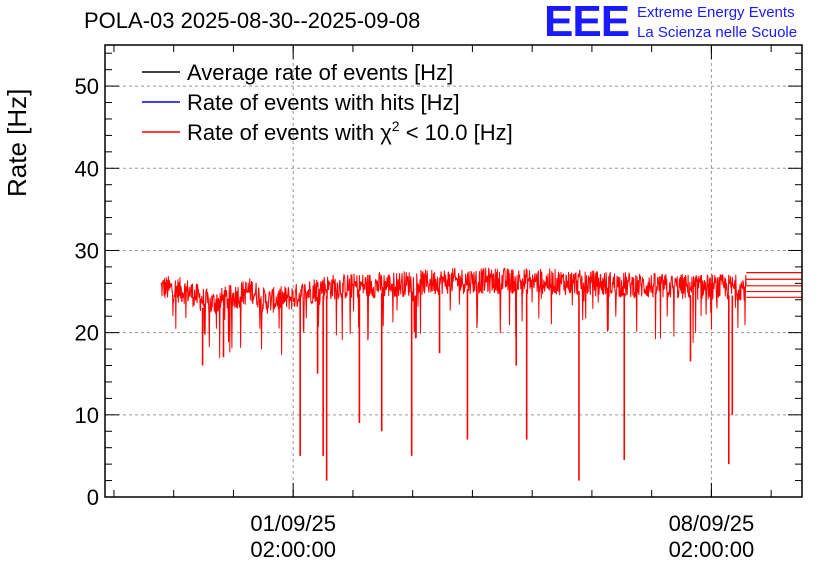 The width and height of the screenshot is (836, 572). What do you see at coordinates (587, 23) in the screenshot?
I see `eee-logo: EEE` at bounding box center [587, 23].